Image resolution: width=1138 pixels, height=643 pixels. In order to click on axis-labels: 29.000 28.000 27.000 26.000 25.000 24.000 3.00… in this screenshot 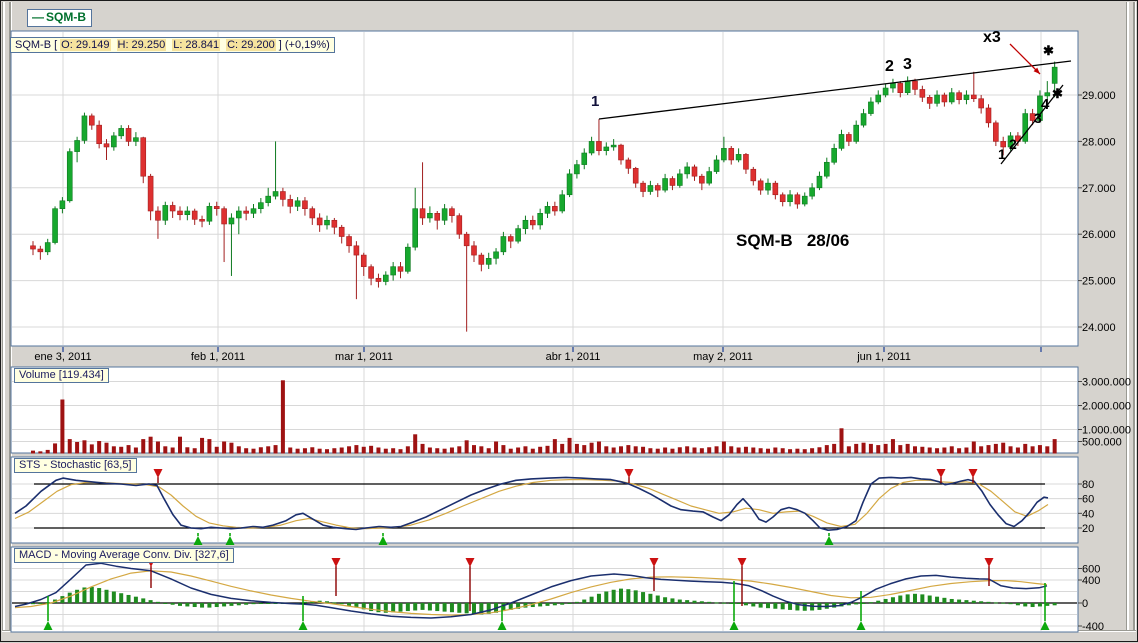, I will do `click(1104, 361)`.